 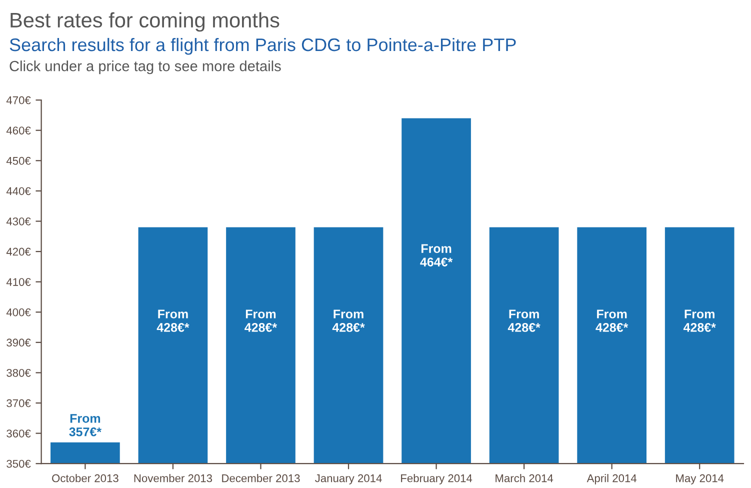 I want to click on y-tick-label: 470€, so click(x=18, y=100).